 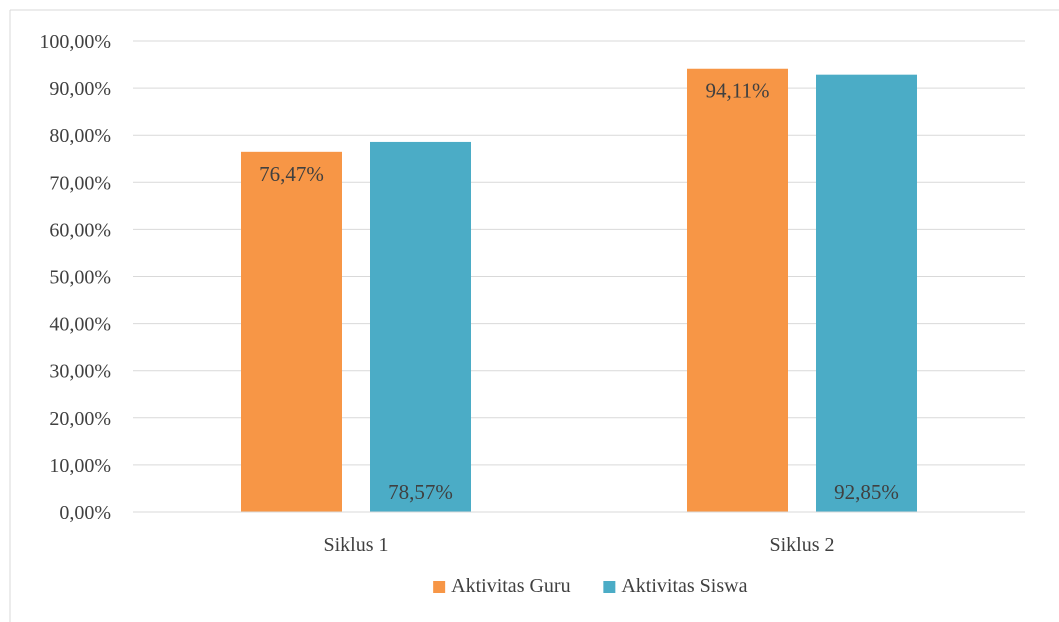 I want to click on x-tick-label: Siklus 1, so click(x=355, y=545).